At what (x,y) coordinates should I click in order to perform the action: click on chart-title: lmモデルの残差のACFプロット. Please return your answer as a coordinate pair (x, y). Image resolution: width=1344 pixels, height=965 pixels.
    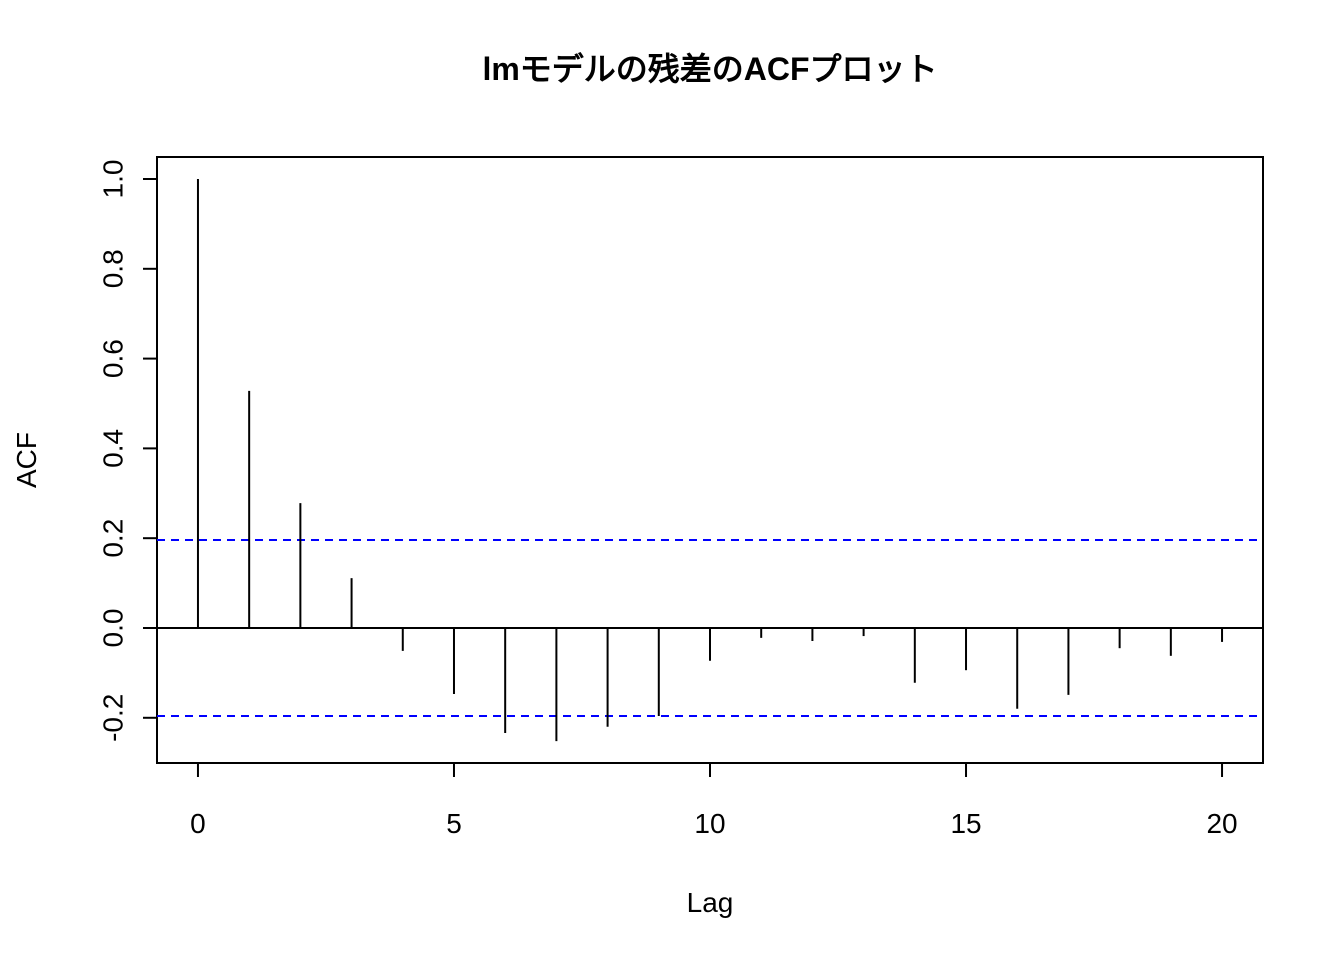
    Looking at the image, I should click on (709, 69).